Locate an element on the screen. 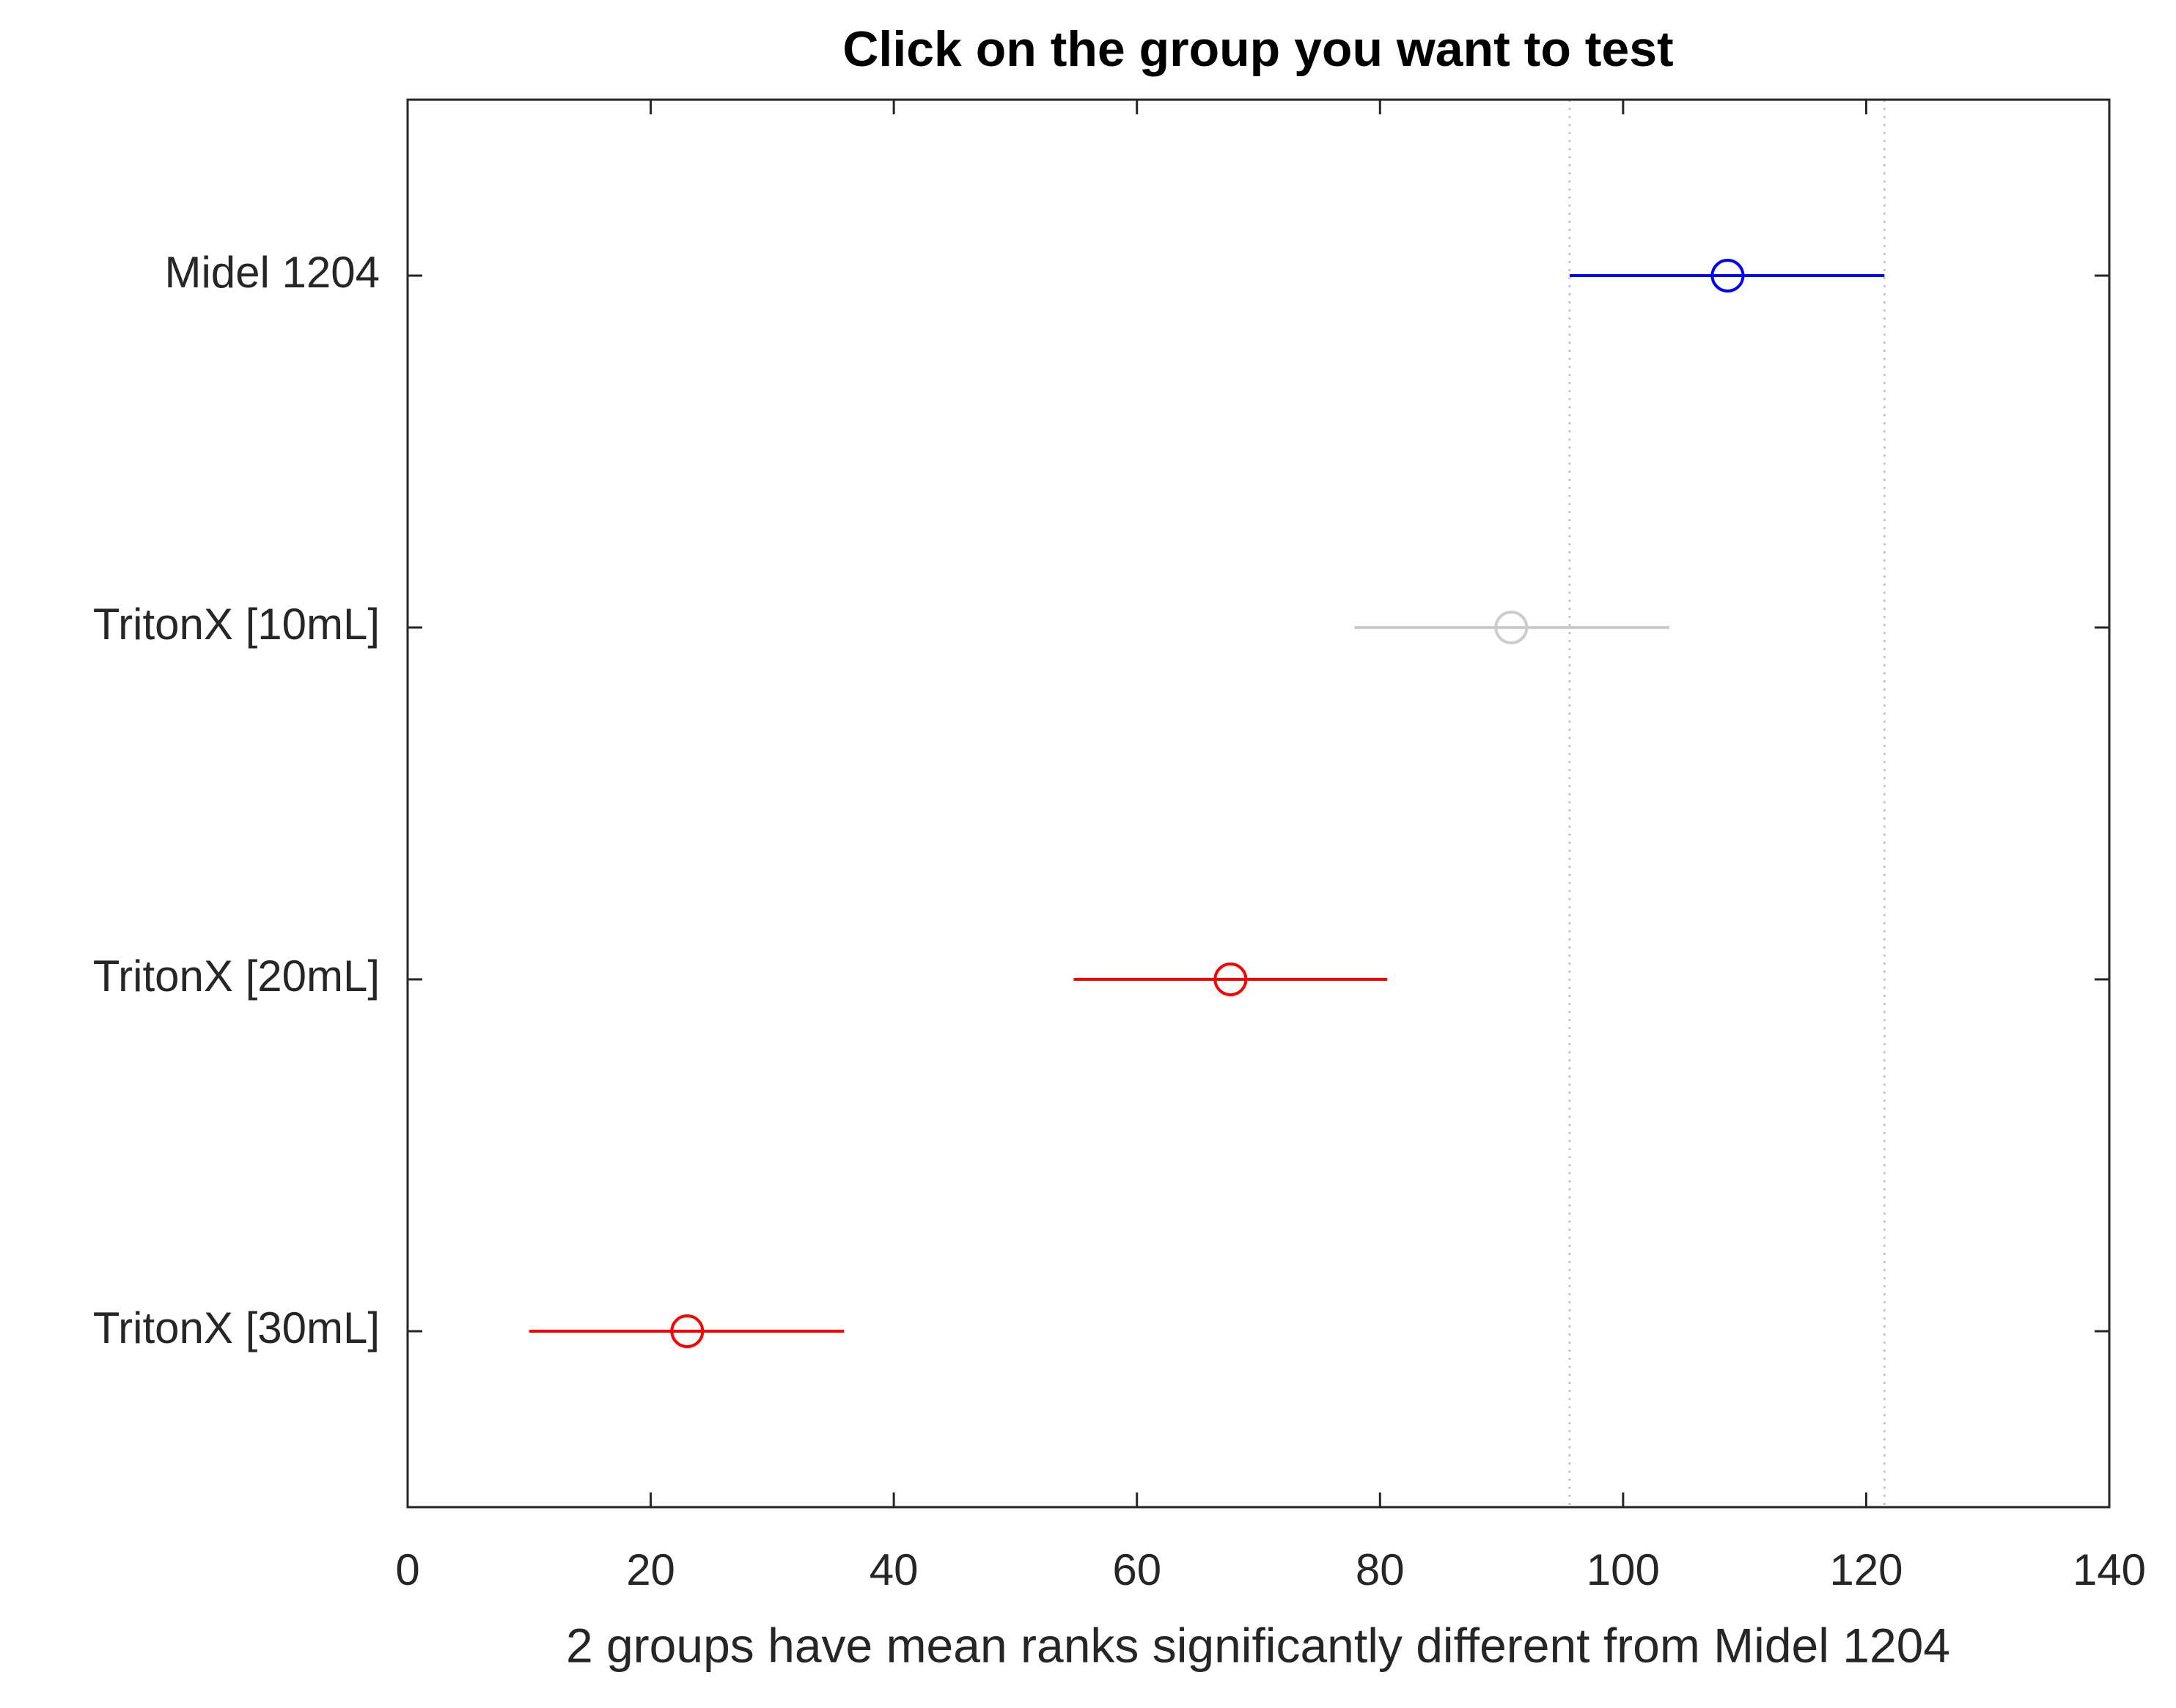  x-tick-label: 0 is located at coordinates (407, 1570).